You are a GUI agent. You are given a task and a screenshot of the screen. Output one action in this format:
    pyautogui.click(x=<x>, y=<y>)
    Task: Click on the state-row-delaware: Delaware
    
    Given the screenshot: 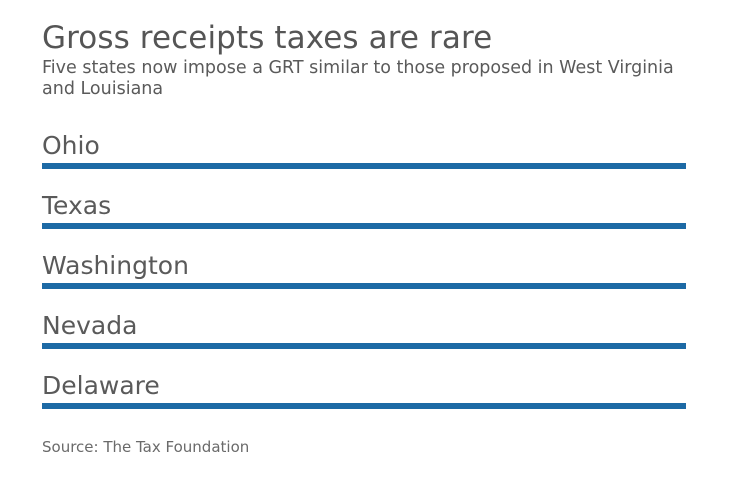 What is the action you would take?
    pyautogui.click(x=364, y=400)
    